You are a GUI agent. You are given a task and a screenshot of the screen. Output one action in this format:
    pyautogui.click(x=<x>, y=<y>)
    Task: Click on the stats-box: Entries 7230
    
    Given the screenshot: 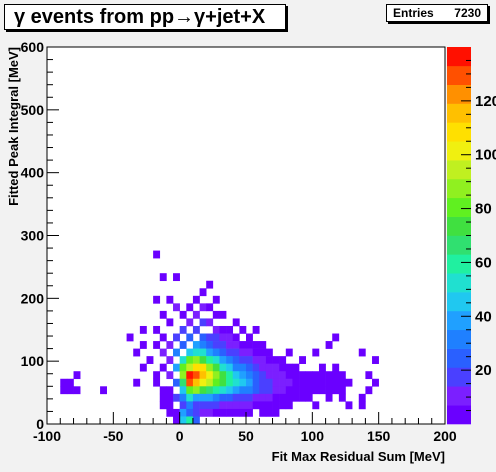 What is the action you would take?
    pyautogui.click(x=437, y=13)
    